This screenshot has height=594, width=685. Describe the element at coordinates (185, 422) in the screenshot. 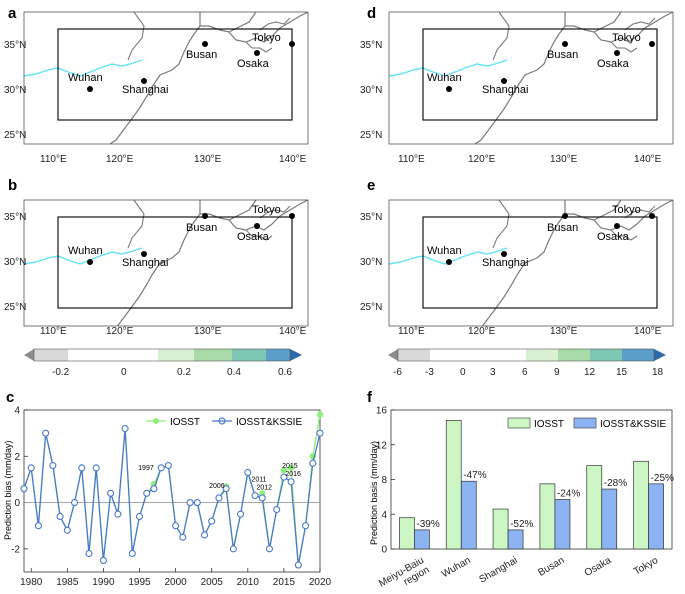

I see `legend-label: IOSST` at that location.